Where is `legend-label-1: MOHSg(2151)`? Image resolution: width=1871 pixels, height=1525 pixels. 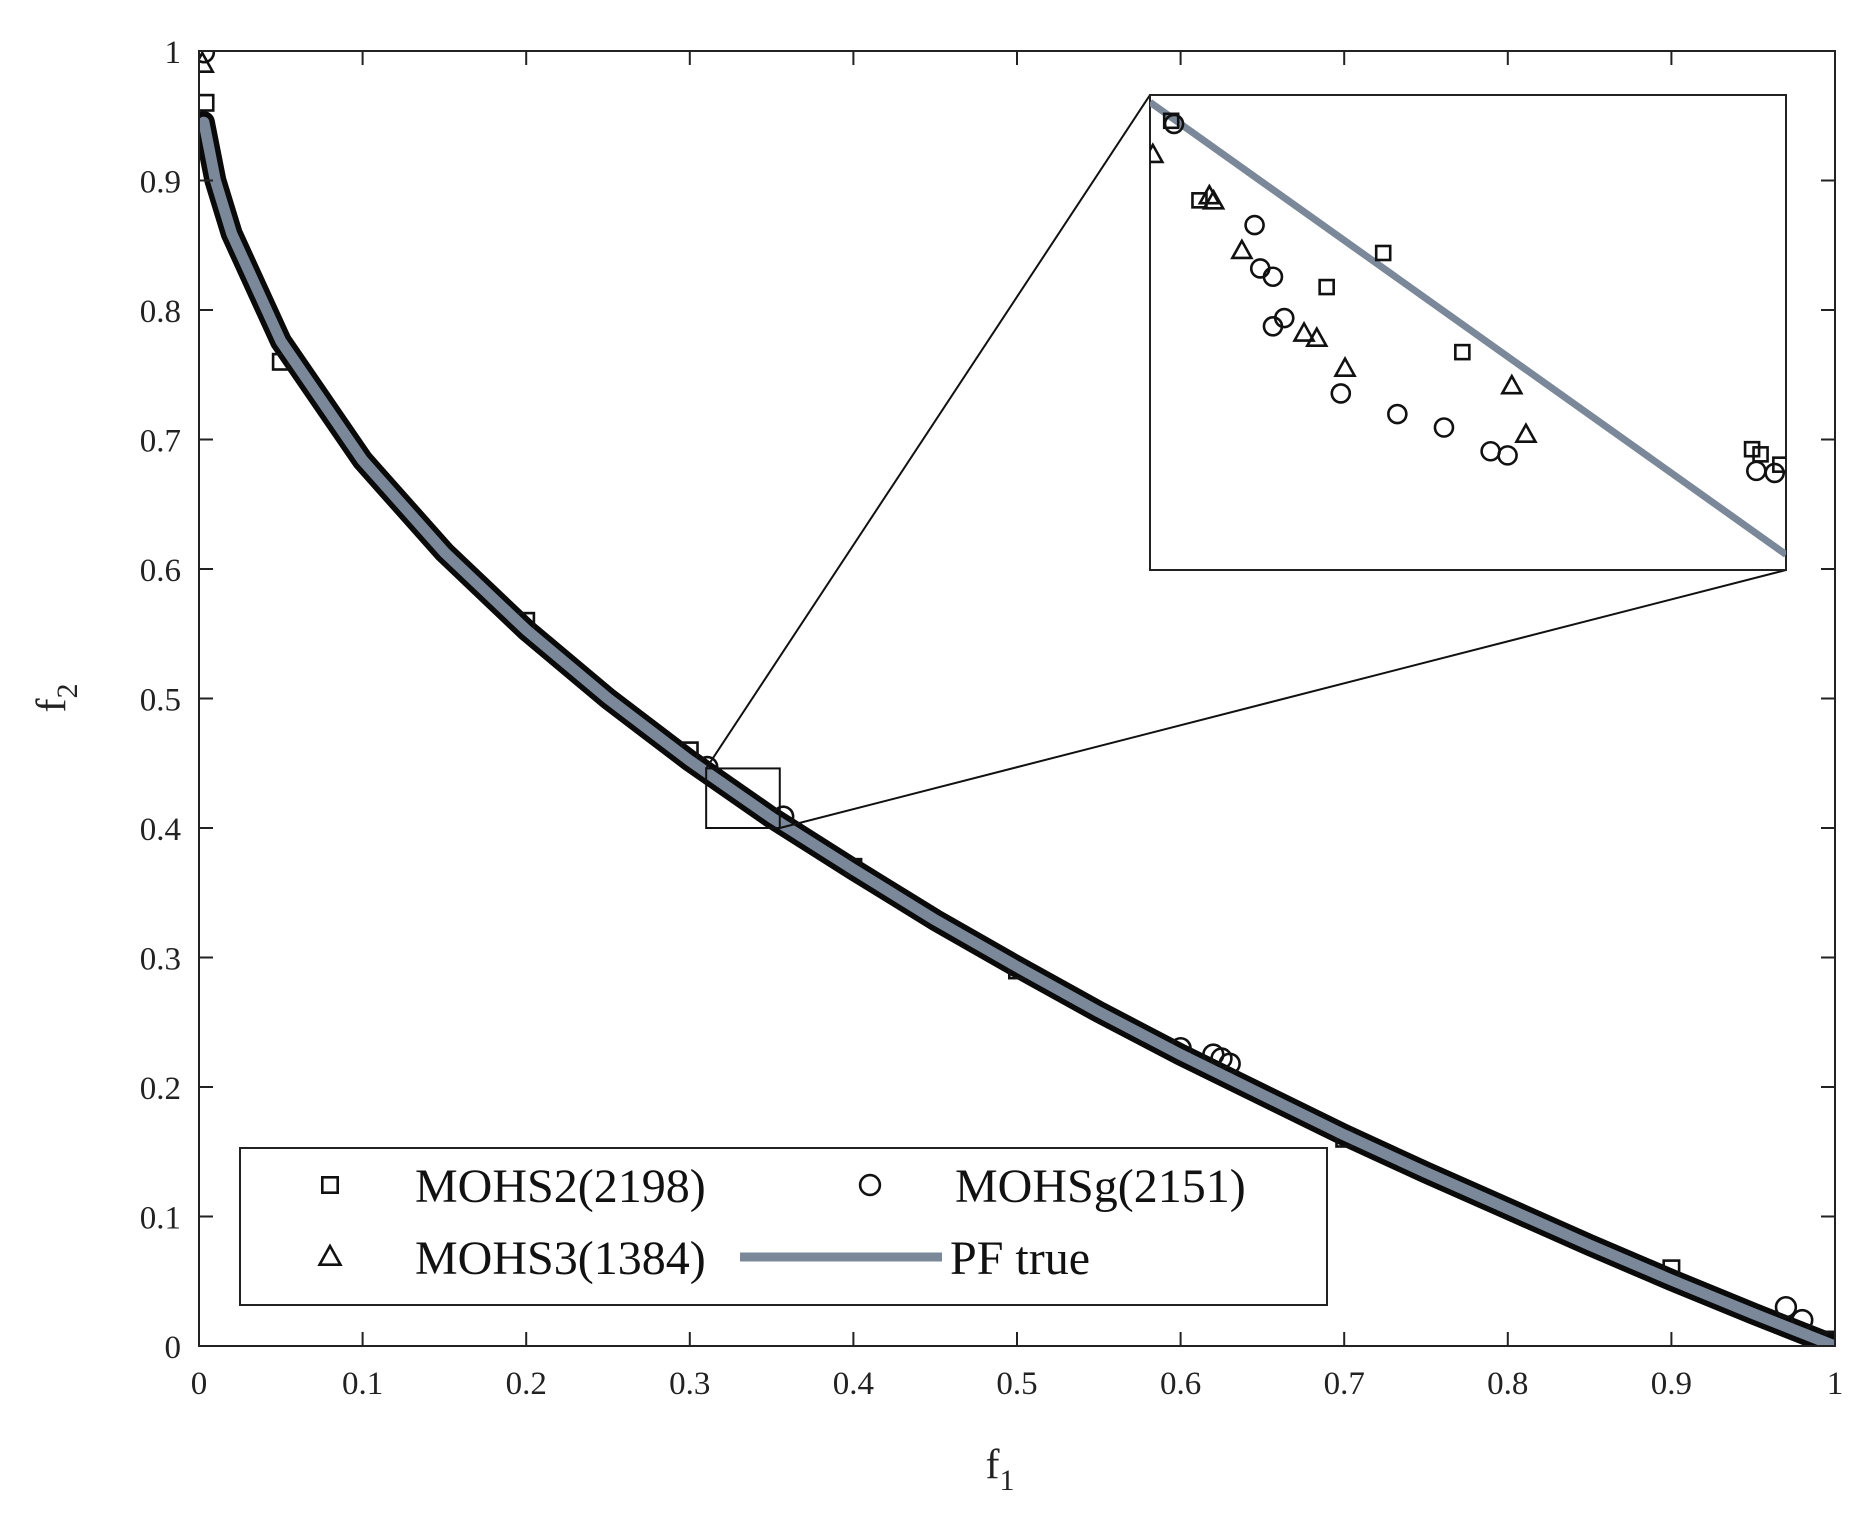
legend-label-1: MOHSg(2151) is located at coordinates (1100, 1186).